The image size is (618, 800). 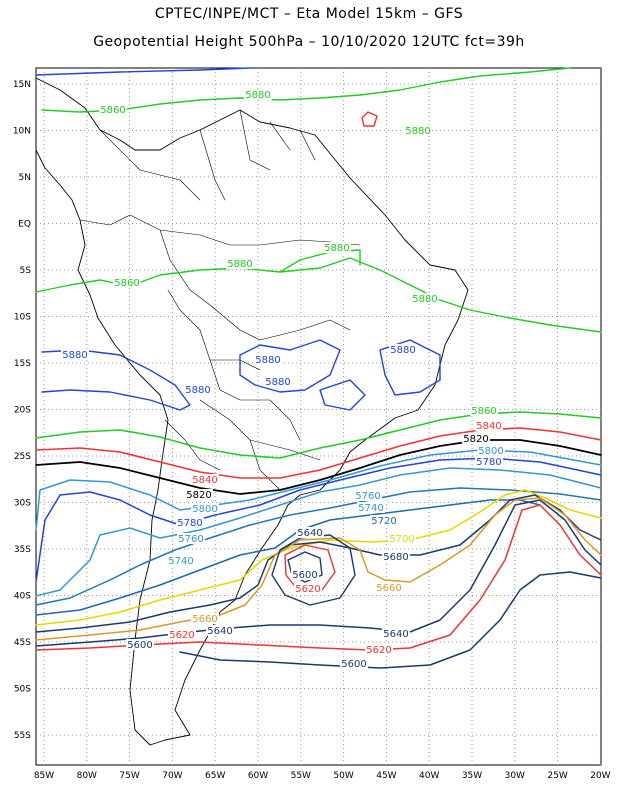 What do you see at coordinates (342, 395) in the screenshot?
I see `contour-5880-d` at bounding box center [342, 395].